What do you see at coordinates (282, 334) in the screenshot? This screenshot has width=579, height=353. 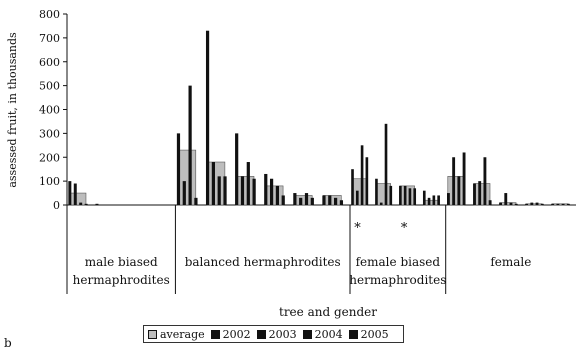 I see `legend-label: 2003` at bounding box center [282, 334].